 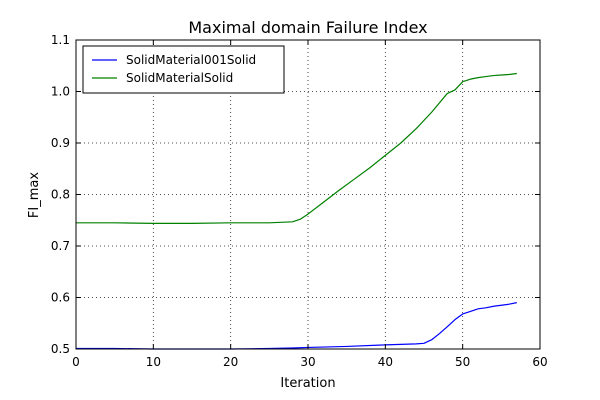 I want to click on x-tick-label: 50, so click(x=462, y=362).